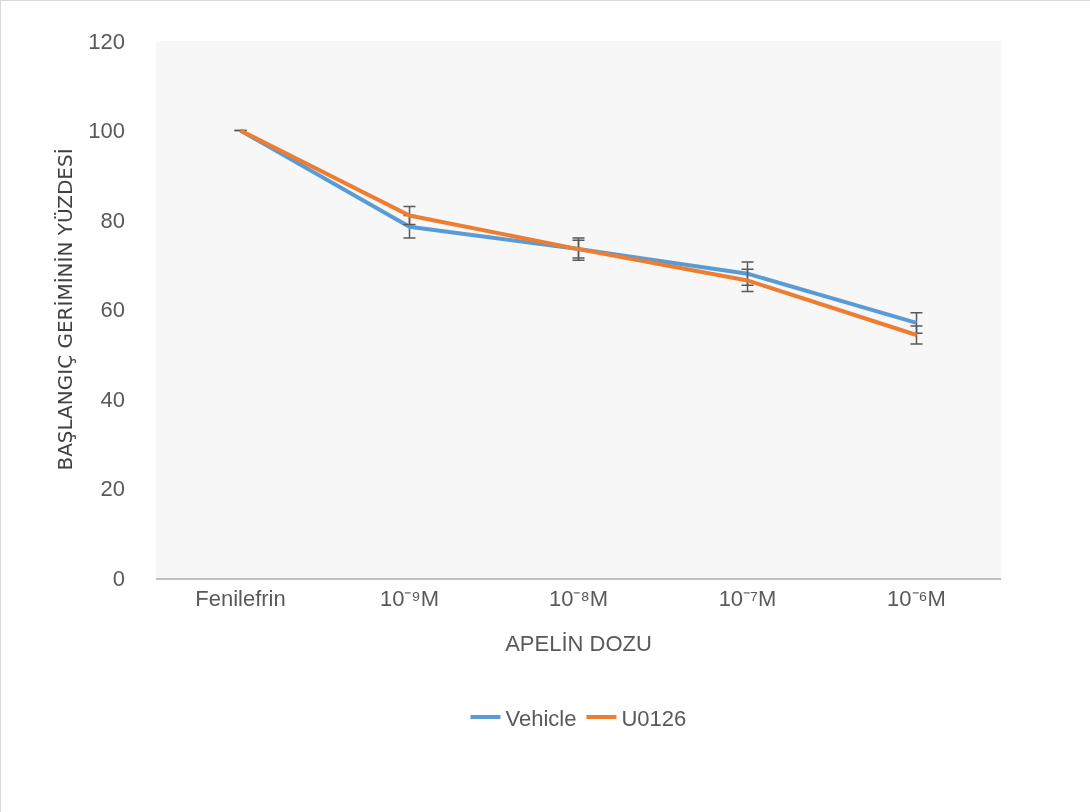 The height and width of the screenshot is (812, 1090). I want to click on y-tick-label: 20, so click(112, 489).